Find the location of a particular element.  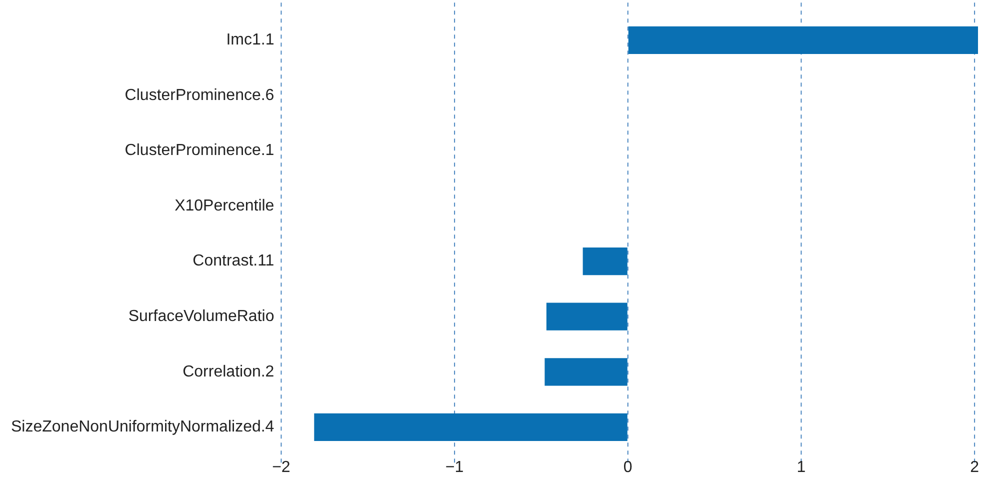

y-tick-label: Contrast.11 is located at coordinates (233, 261).